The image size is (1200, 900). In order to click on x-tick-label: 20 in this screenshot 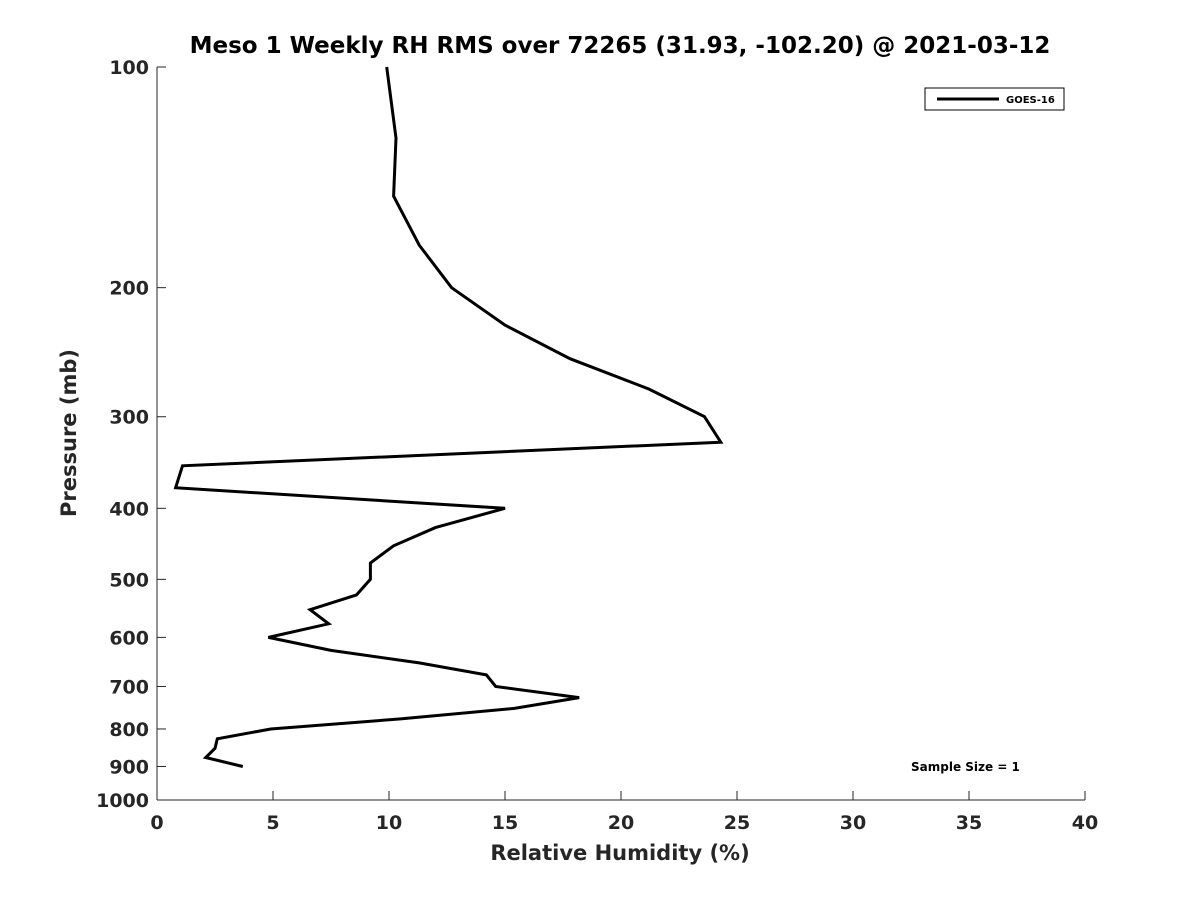, I will do `click(621, 823)`.